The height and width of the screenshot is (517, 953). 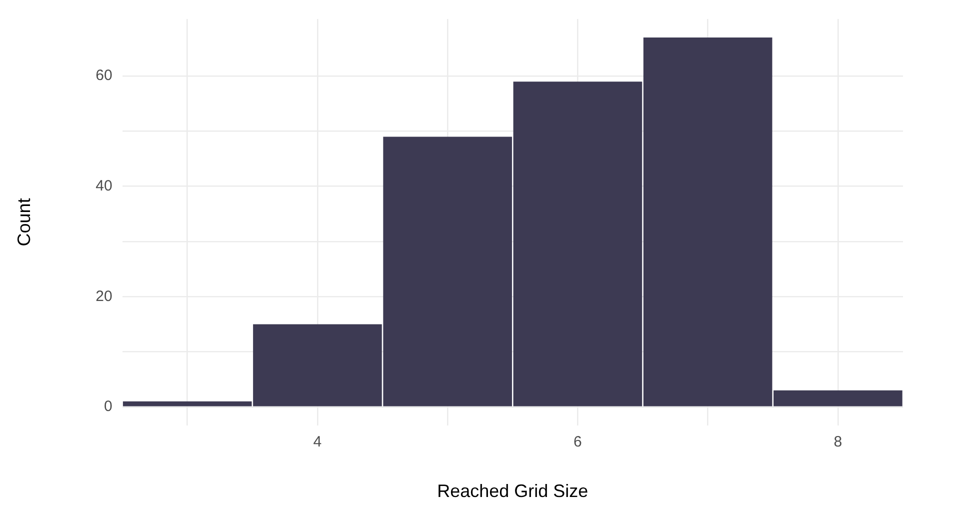 What do you see at coordinates (24, 222) in the screenshot?
I see `y-axis-title: Count` at bounding box center [24, 222].